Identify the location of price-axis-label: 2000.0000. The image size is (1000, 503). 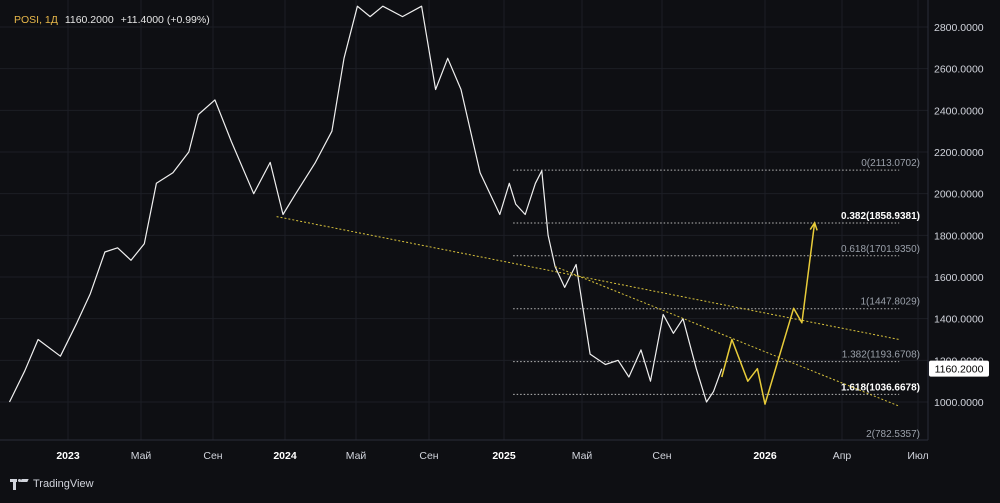
(959, 195).